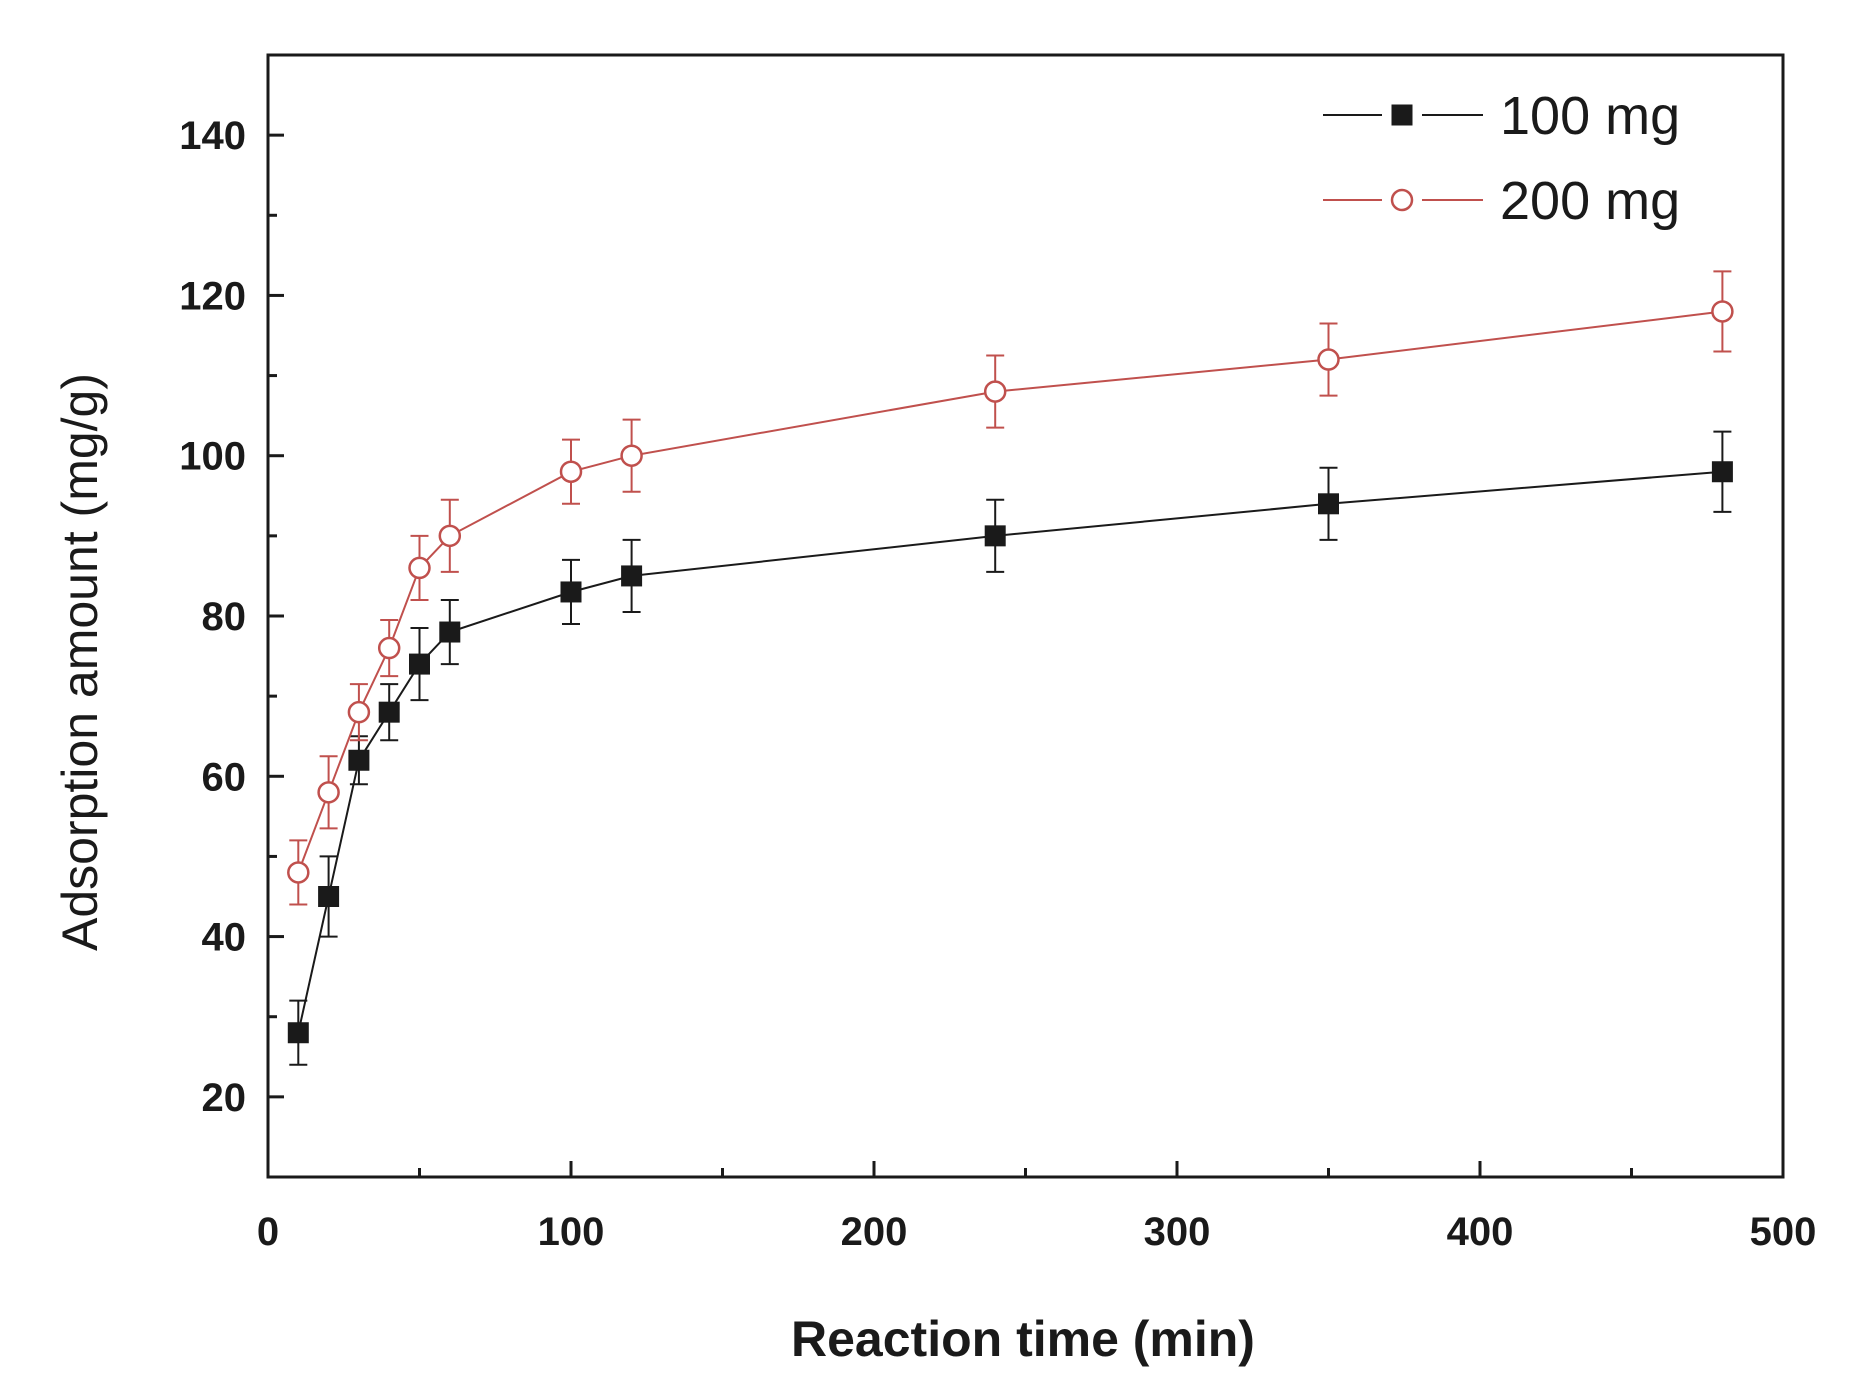 This screenshot has height=1393, width=1857. Describe the element at coordinates (1501, 158) in the screenshot. I see `legend: 100 mg 200 mg` at that location.